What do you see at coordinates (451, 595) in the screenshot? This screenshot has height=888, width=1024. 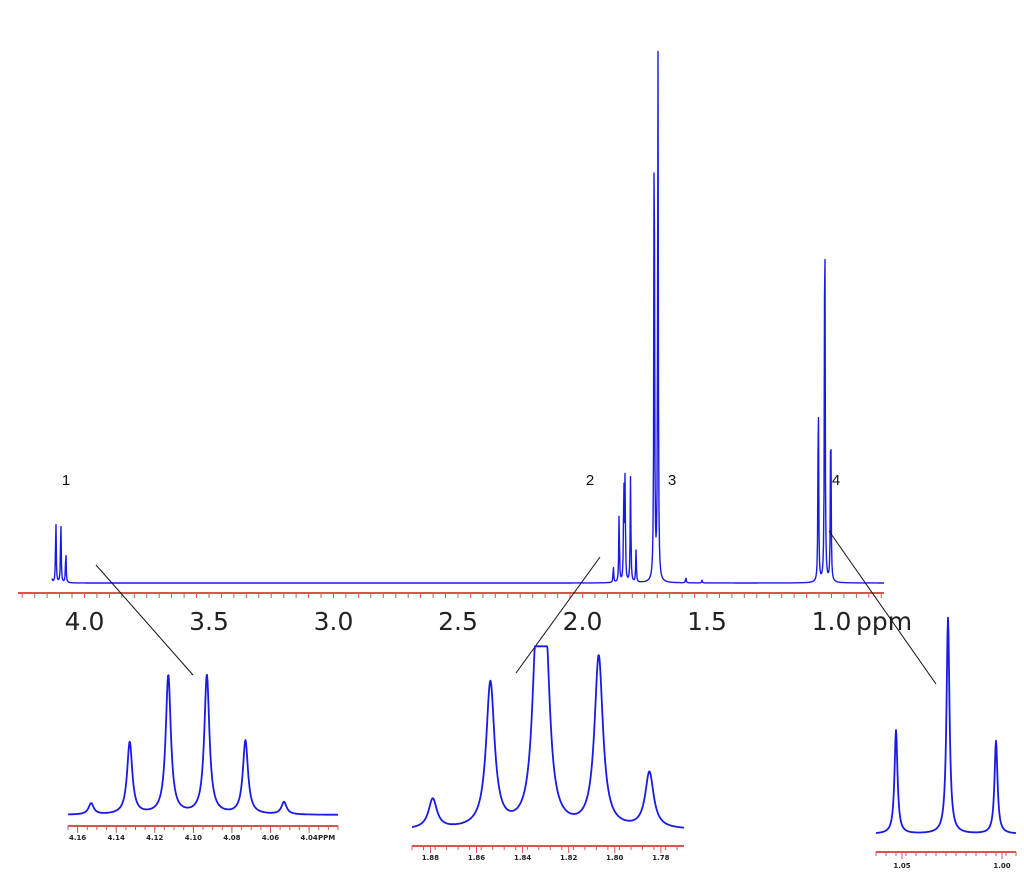 I see `main-minor-ticks` at bounding box center [451, 595].